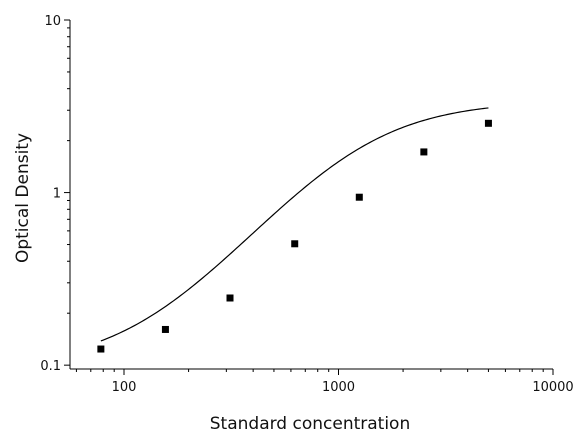  I want to click on y-tick-label: 0.1, so click(50, 366).